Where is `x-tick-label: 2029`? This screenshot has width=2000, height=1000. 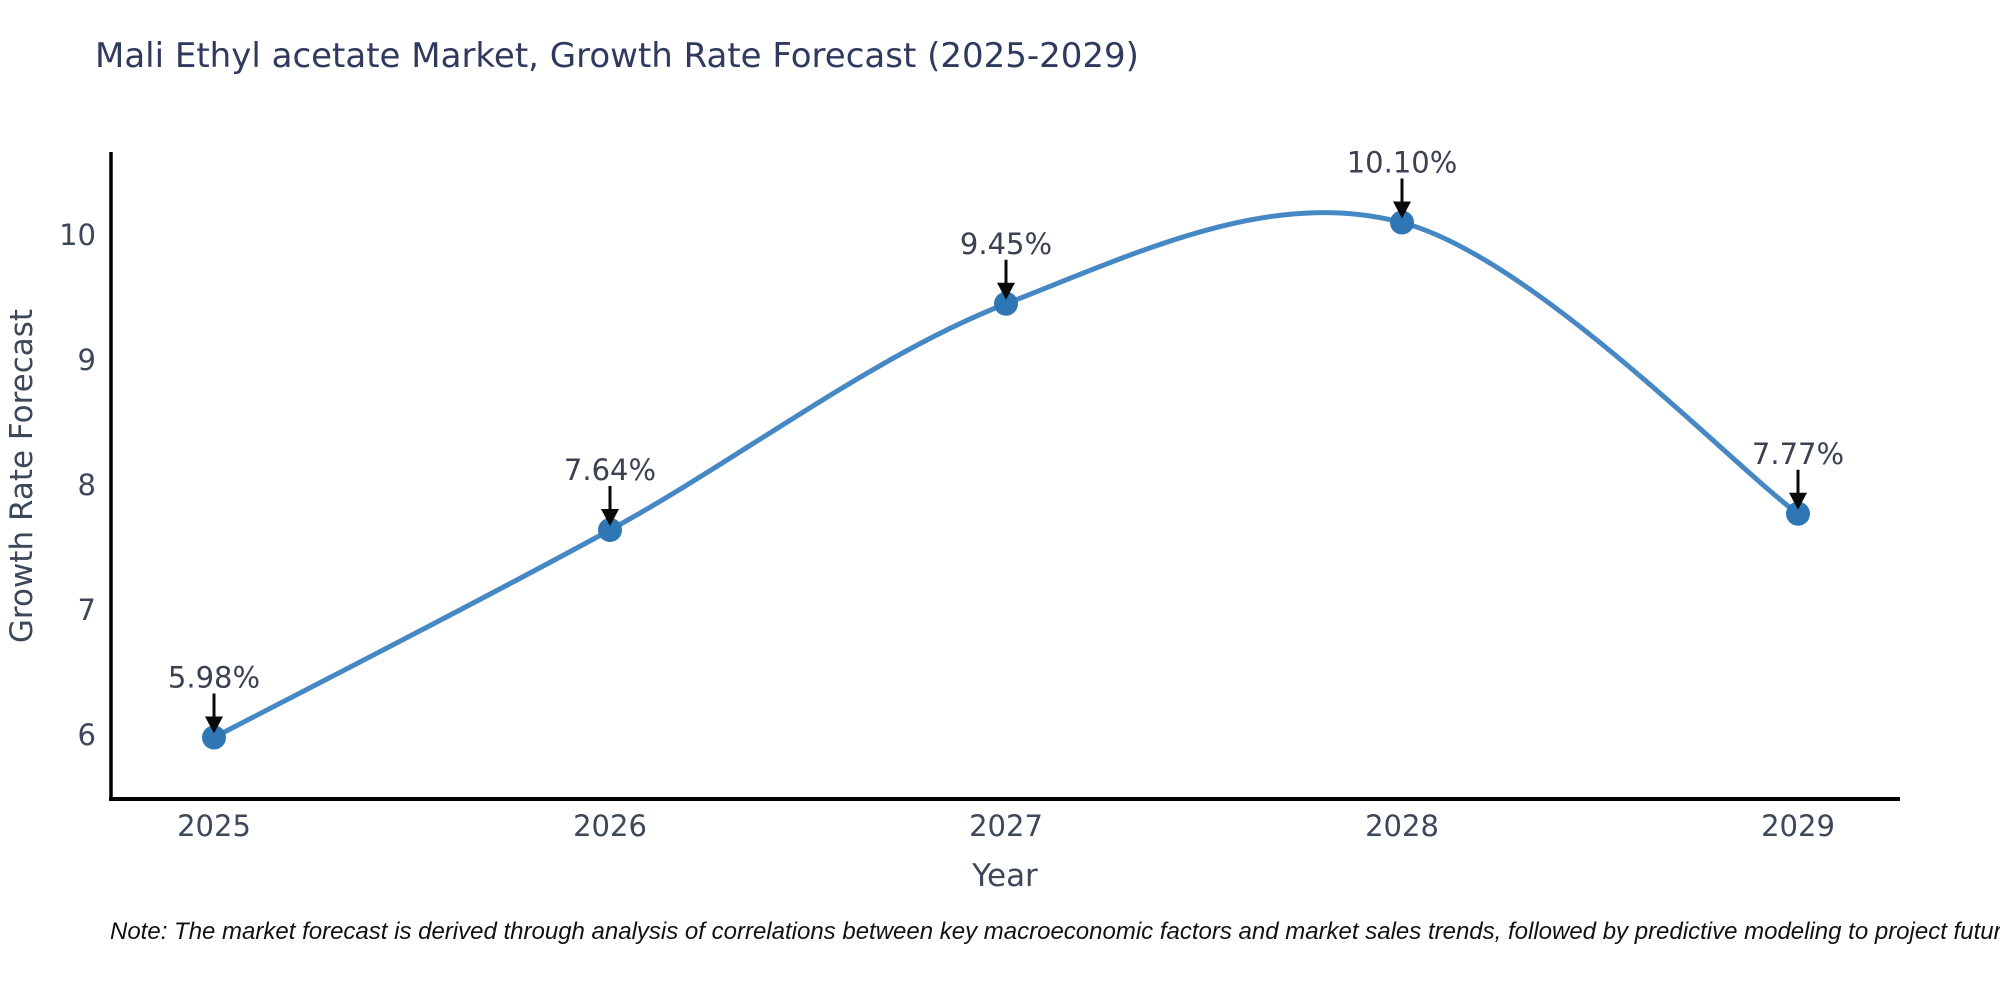
x-tick-label: 2029 is located at coordinates (1798, 826).